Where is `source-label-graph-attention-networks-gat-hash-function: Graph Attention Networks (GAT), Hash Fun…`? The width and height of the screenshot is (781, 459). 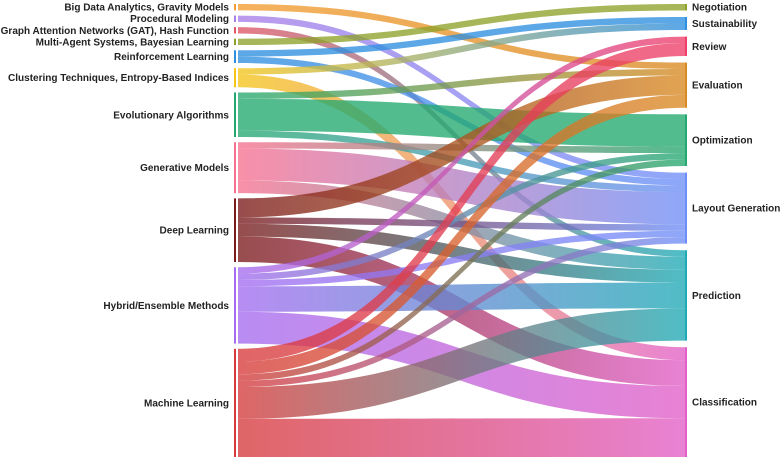
source-label-graph-attention-networks-gat-hash-function: Graph Attention Networks (GAT), Hash Fun… is located at coordinates (115, 31).